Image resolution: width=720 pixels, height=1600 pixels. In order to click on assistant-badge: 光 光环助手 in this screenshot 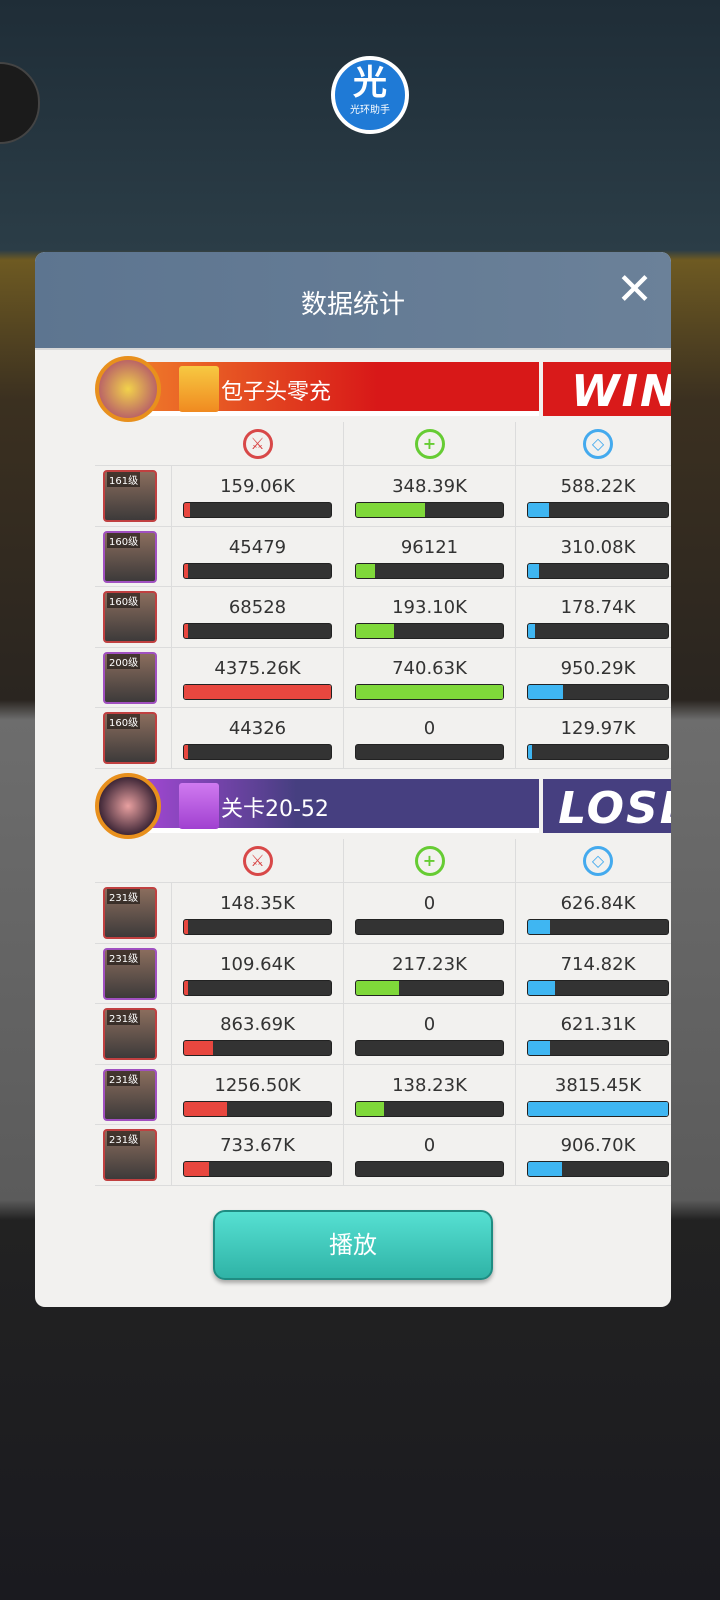, I will do `click(370, 95)`.